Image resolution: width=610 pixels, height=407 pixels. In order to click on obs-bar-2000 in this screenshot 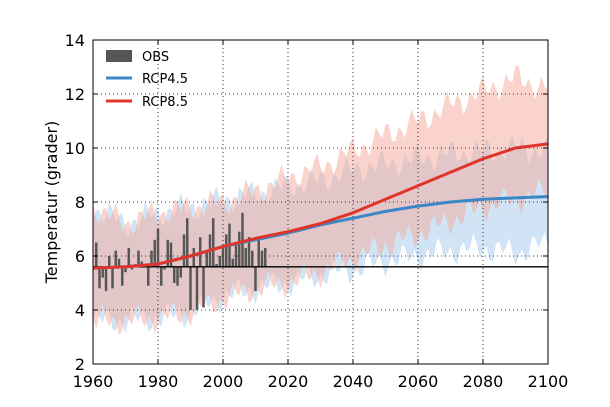, I will do `click(223, 256)`.